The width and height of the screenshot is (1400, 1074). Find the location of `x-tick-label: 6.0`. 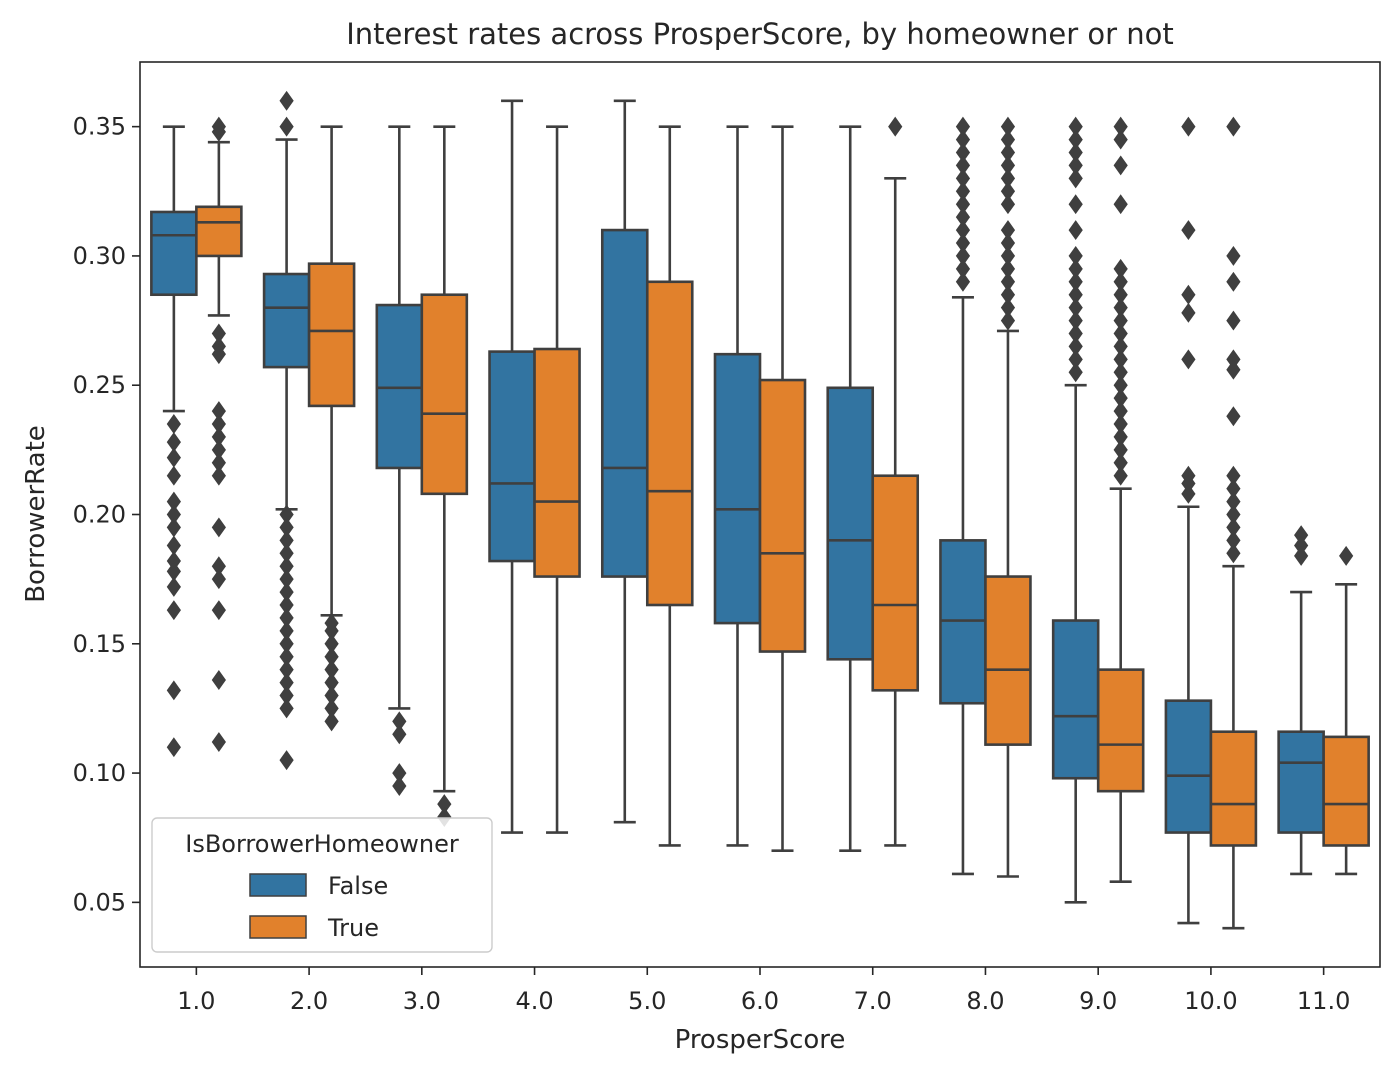

x-tick-label: 6.0 is located at coordinates (760, 1001).